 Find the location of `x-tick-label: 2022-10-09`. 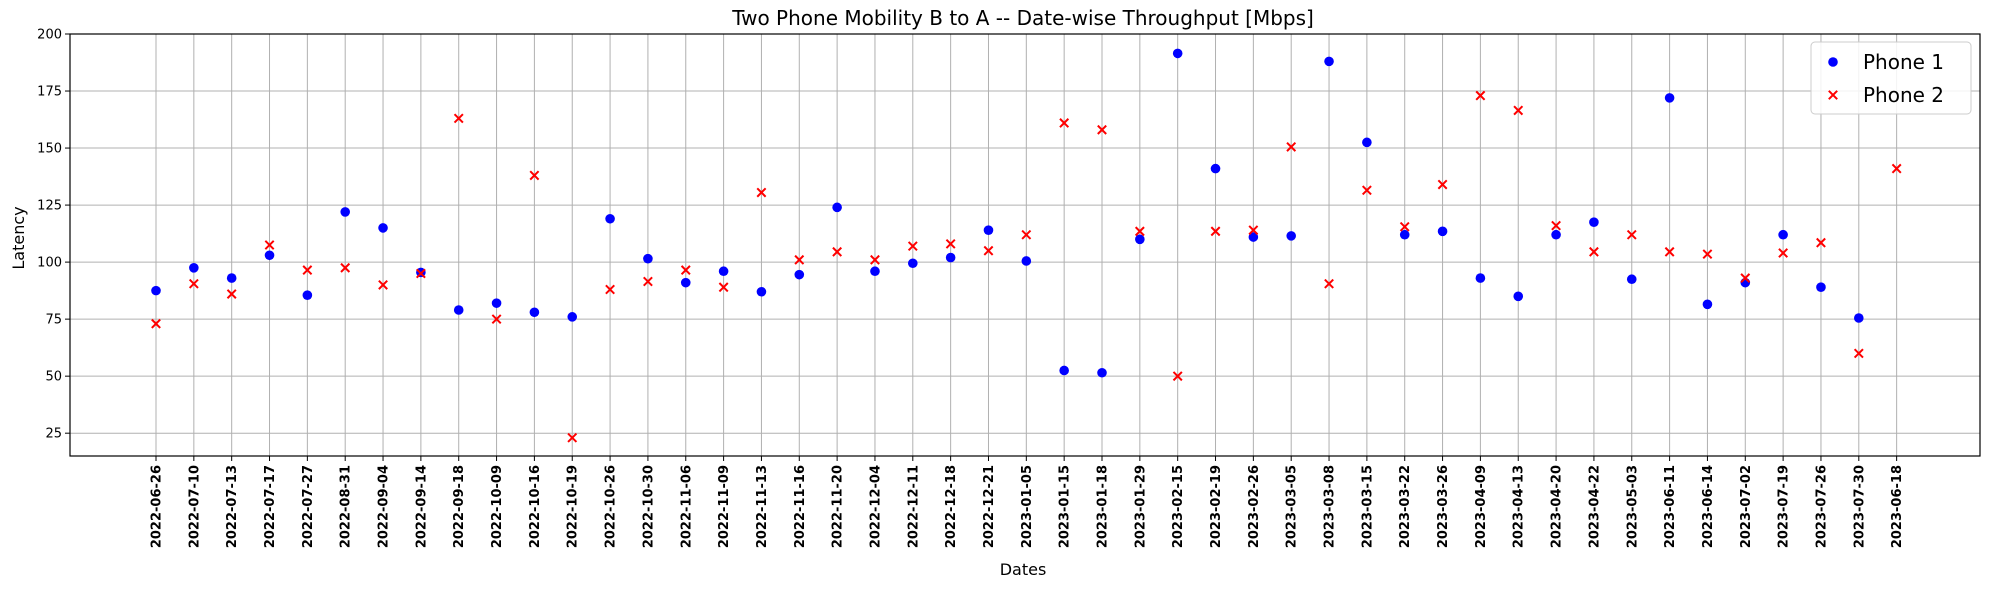

x-tick-label: 2022-10-09 is located at coordinates (497, 506).